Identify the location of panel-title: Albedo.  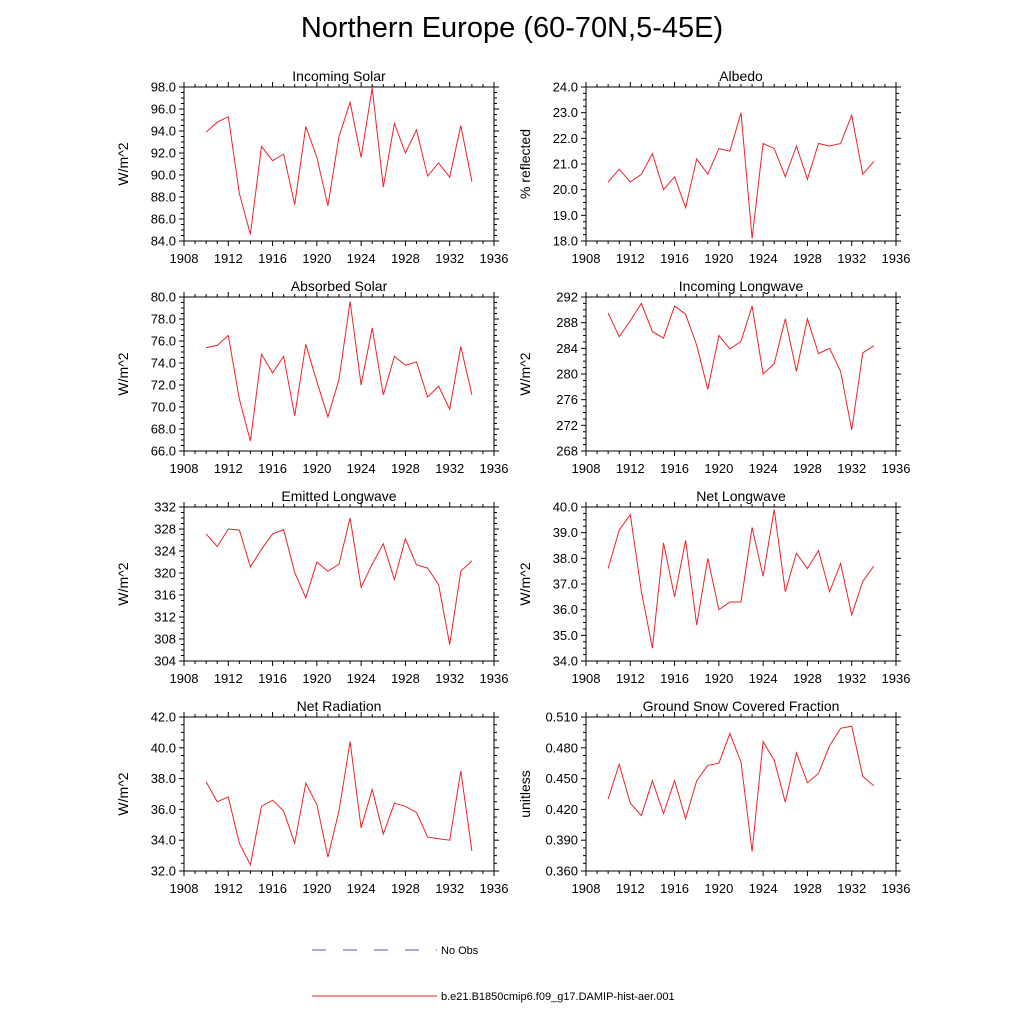
(741, 76).